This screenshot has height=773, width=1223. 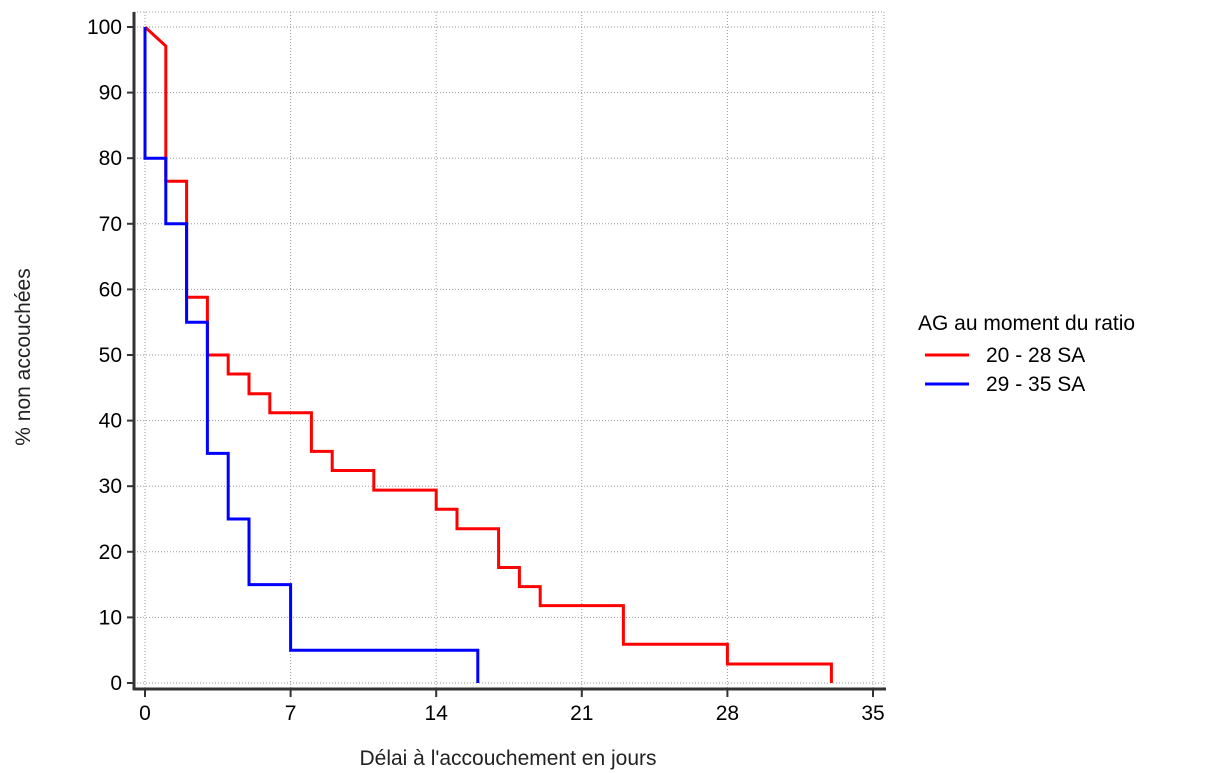 What do you see at coordinates (872, 713) in the screenshot?
I see `x-tick-label: 35` at bounding box center [872, 713].